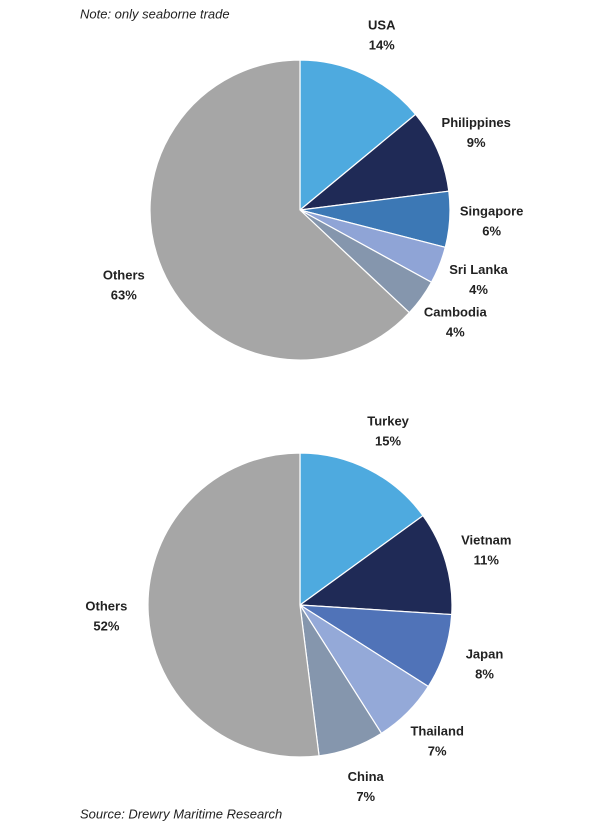  I want to click on note: Note: only seaborne trade, so click(155, 13).